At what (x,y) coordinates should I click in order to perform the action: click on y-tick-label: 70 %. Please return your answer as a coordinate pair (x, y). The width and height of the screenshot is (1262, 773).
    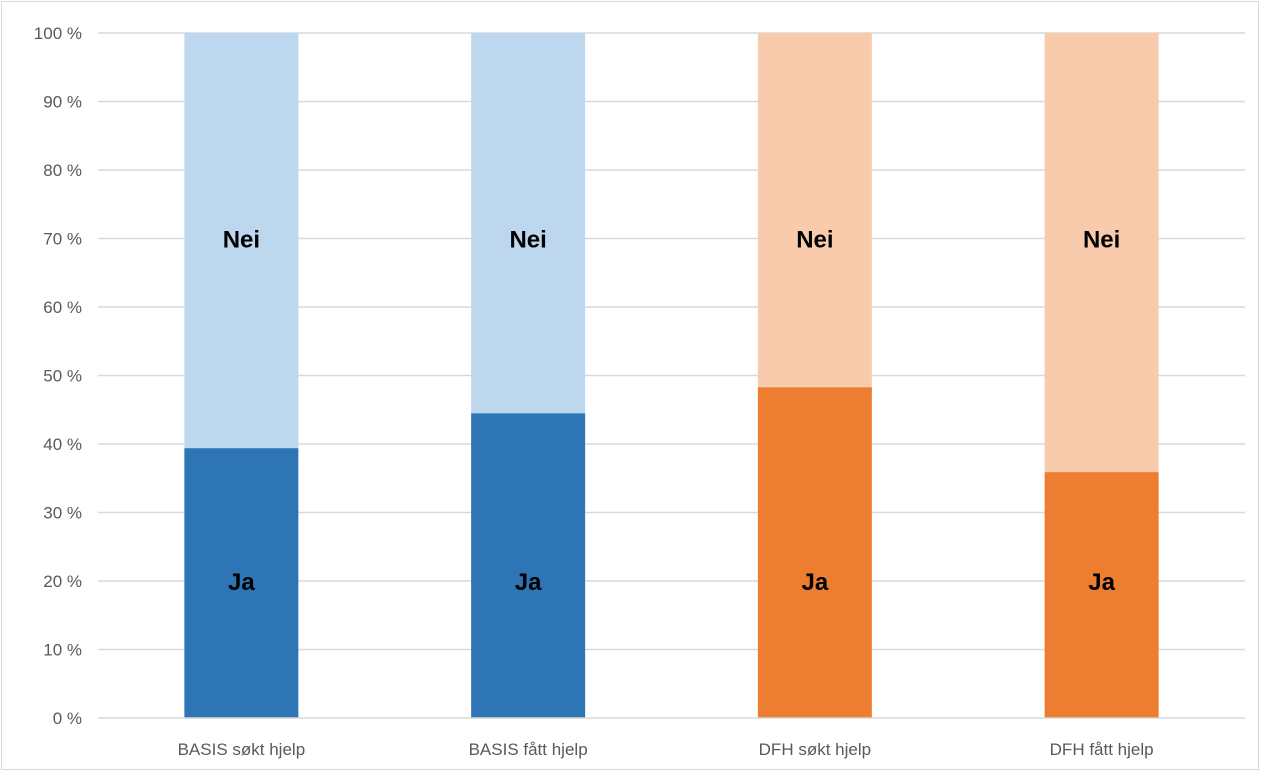
    Looking at the image, I should click on (62, 239).